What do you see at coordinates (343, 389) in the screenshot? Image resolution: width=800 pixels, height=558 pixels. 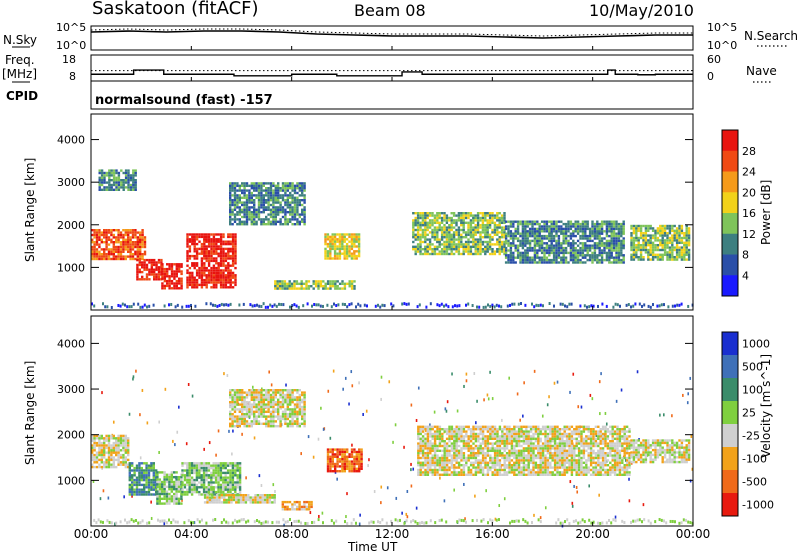 I see `heatmap-speck` at bounding box center [343, 389].